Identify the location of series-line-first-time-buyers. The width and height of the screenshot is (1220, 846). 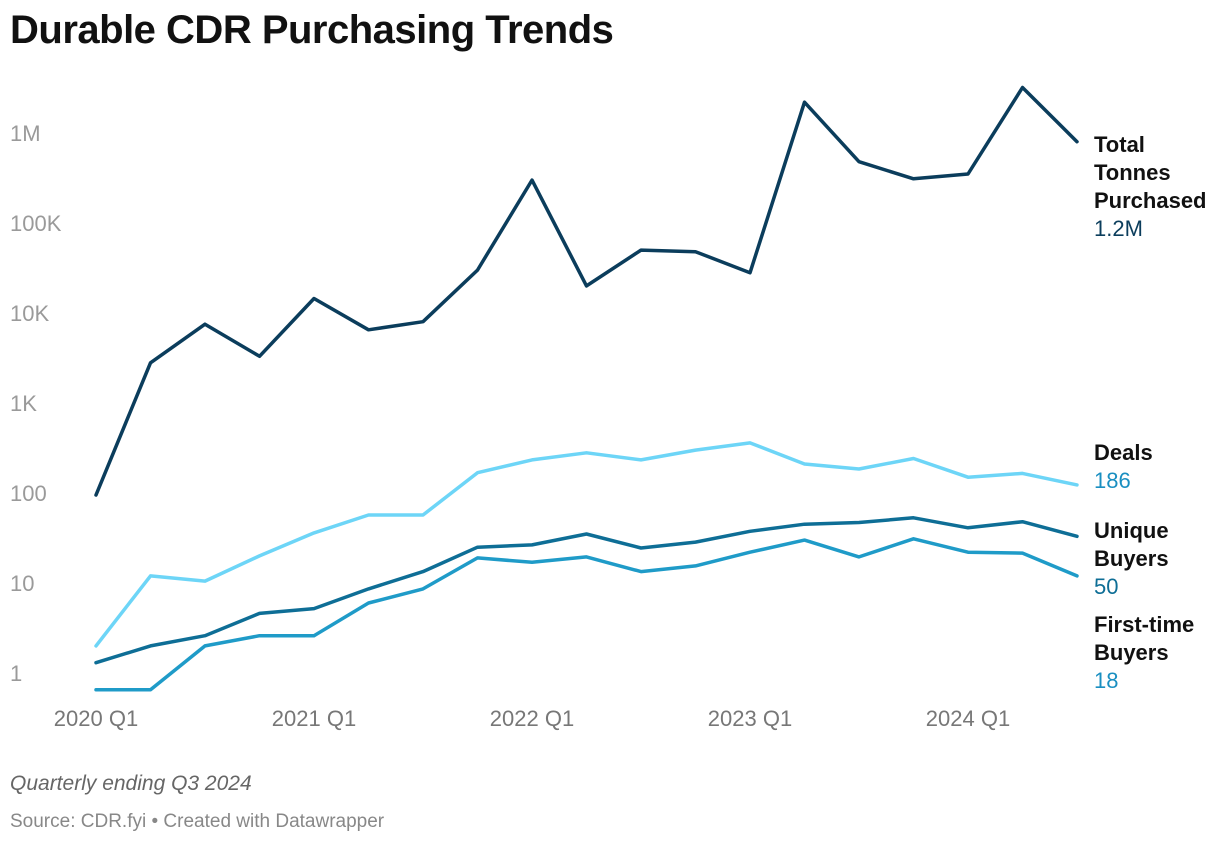
(586, 614).